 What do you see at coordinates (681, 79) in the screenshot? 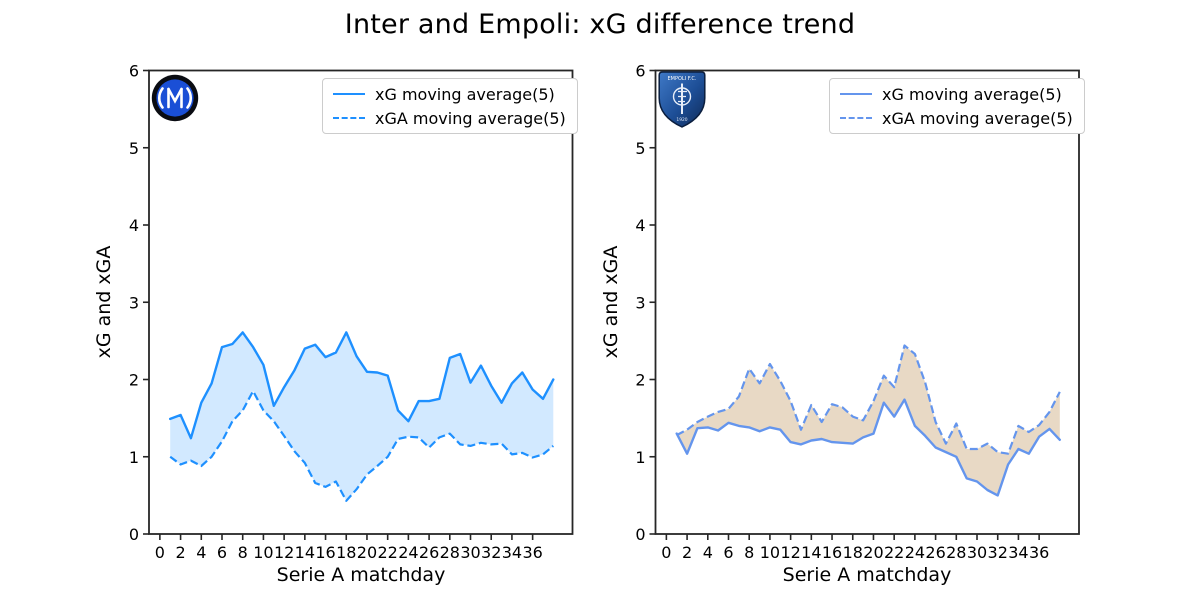
I see `svg-text: EMPOLI F.C.` at bounding box center [681, 79].